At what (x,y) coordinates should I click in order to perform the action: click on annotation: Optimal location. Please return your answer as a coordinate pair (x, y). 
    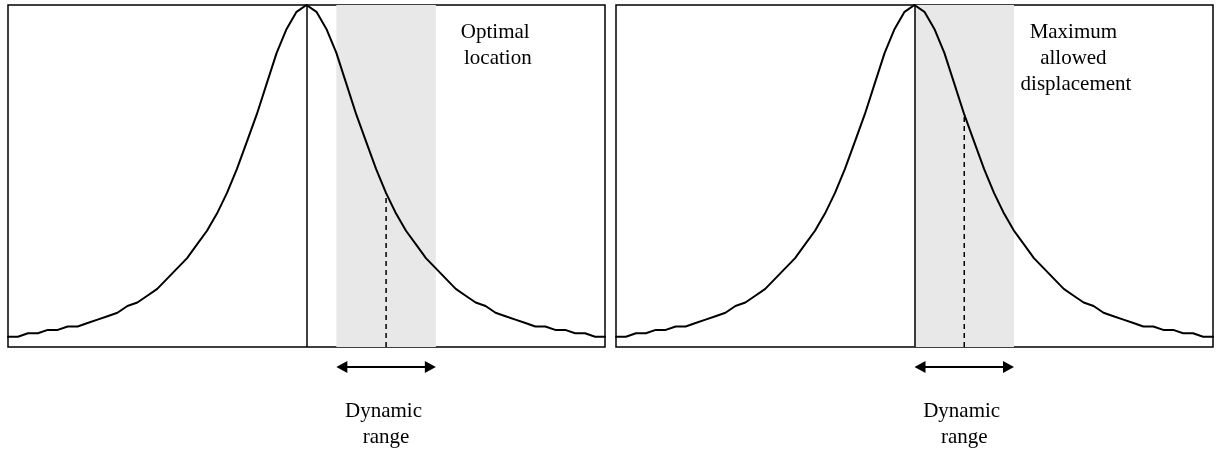
    Looking at the image, I should click on (497, 44).